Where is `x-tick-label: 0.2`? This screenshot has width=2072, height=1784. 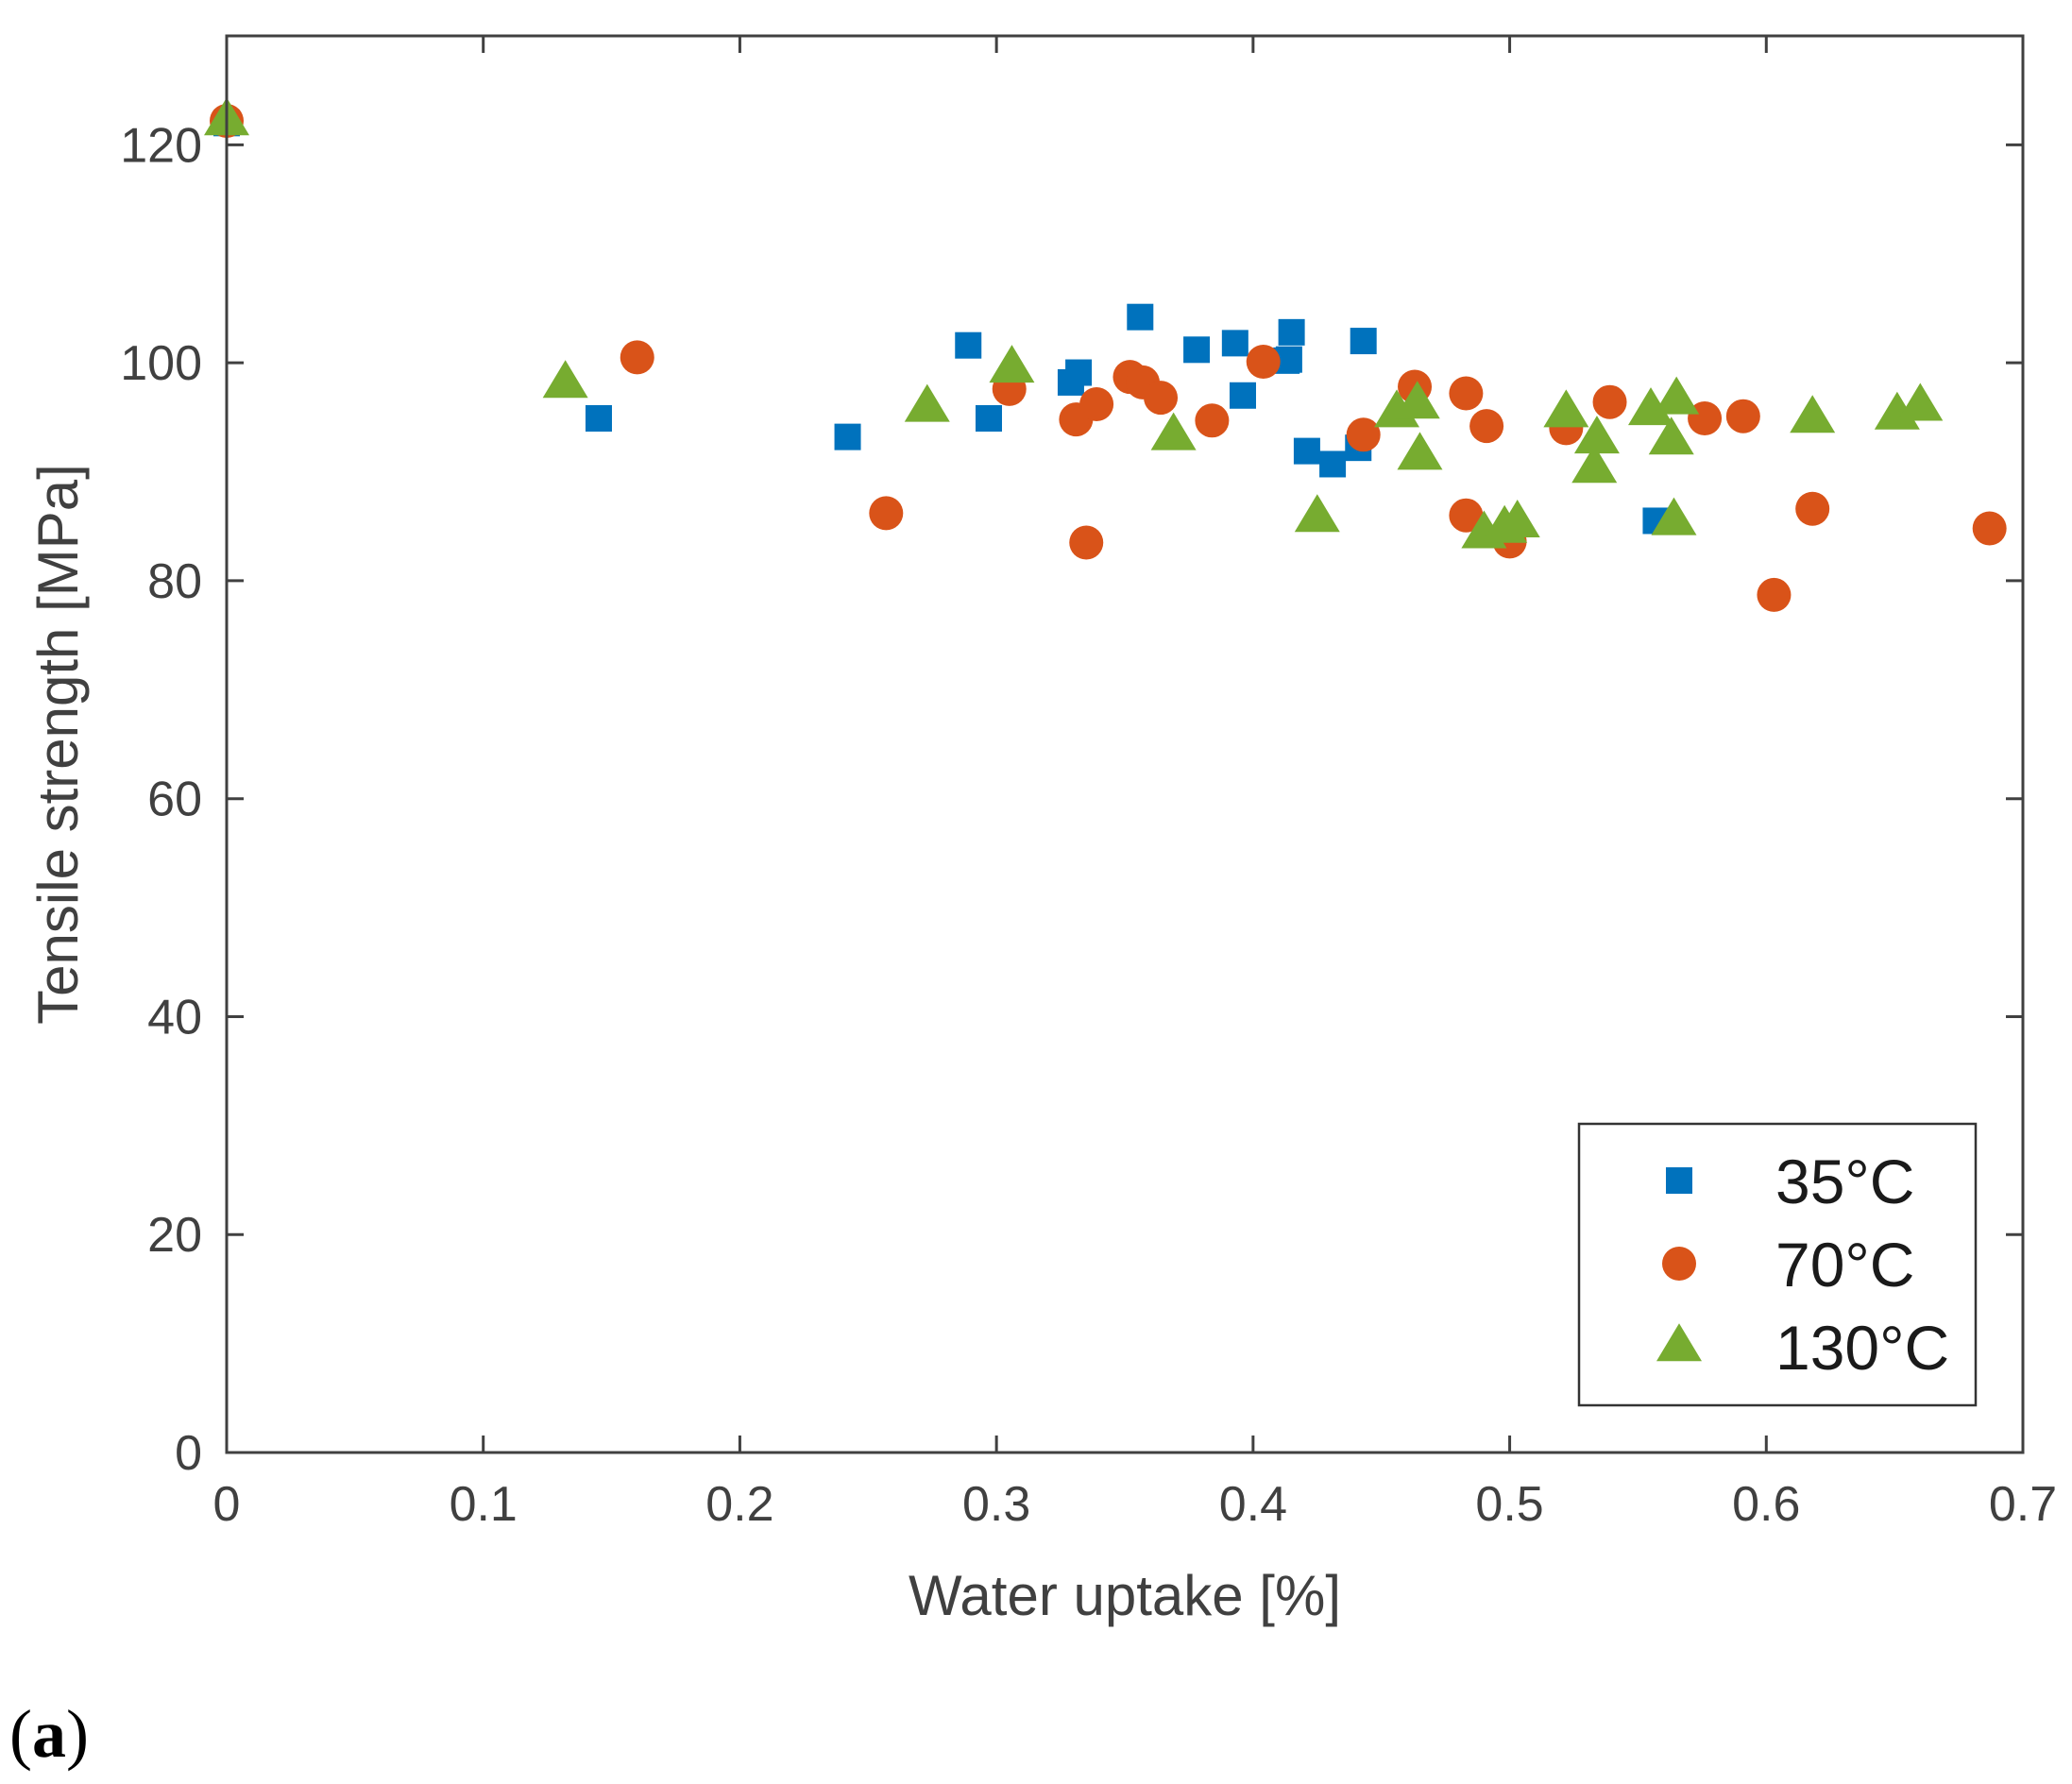 x-tick-label: 0.2 is located at coordinates (739, 1504).